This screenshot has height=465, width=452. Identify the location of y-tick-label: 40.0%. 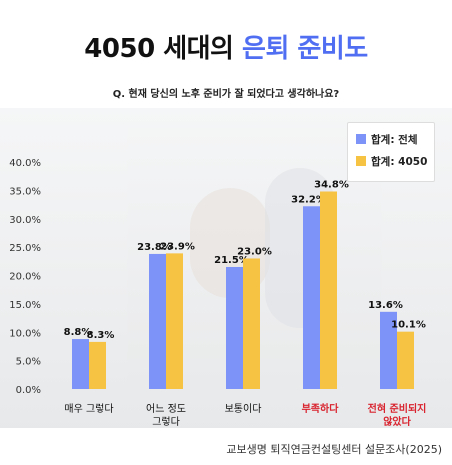
(25, 163).